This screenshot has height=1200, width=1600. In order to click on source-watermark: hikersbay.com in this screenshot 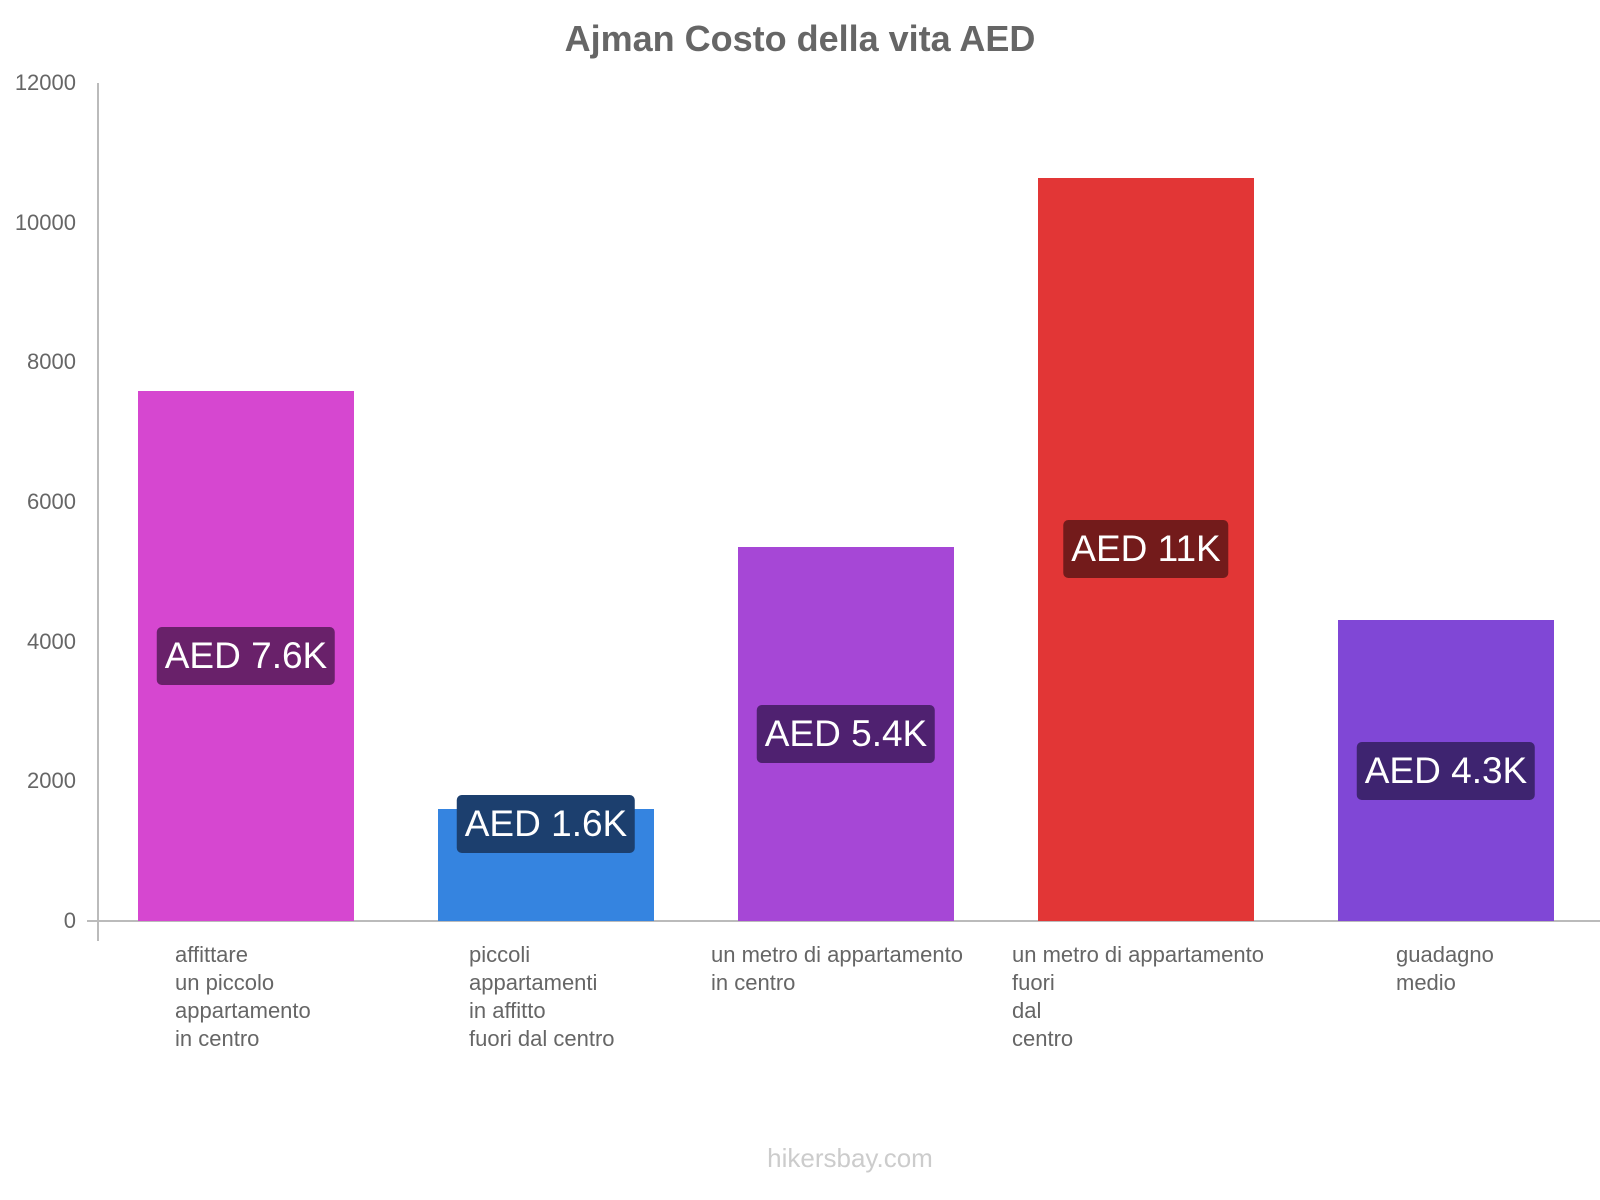, I will do `click(850, 1158)`.